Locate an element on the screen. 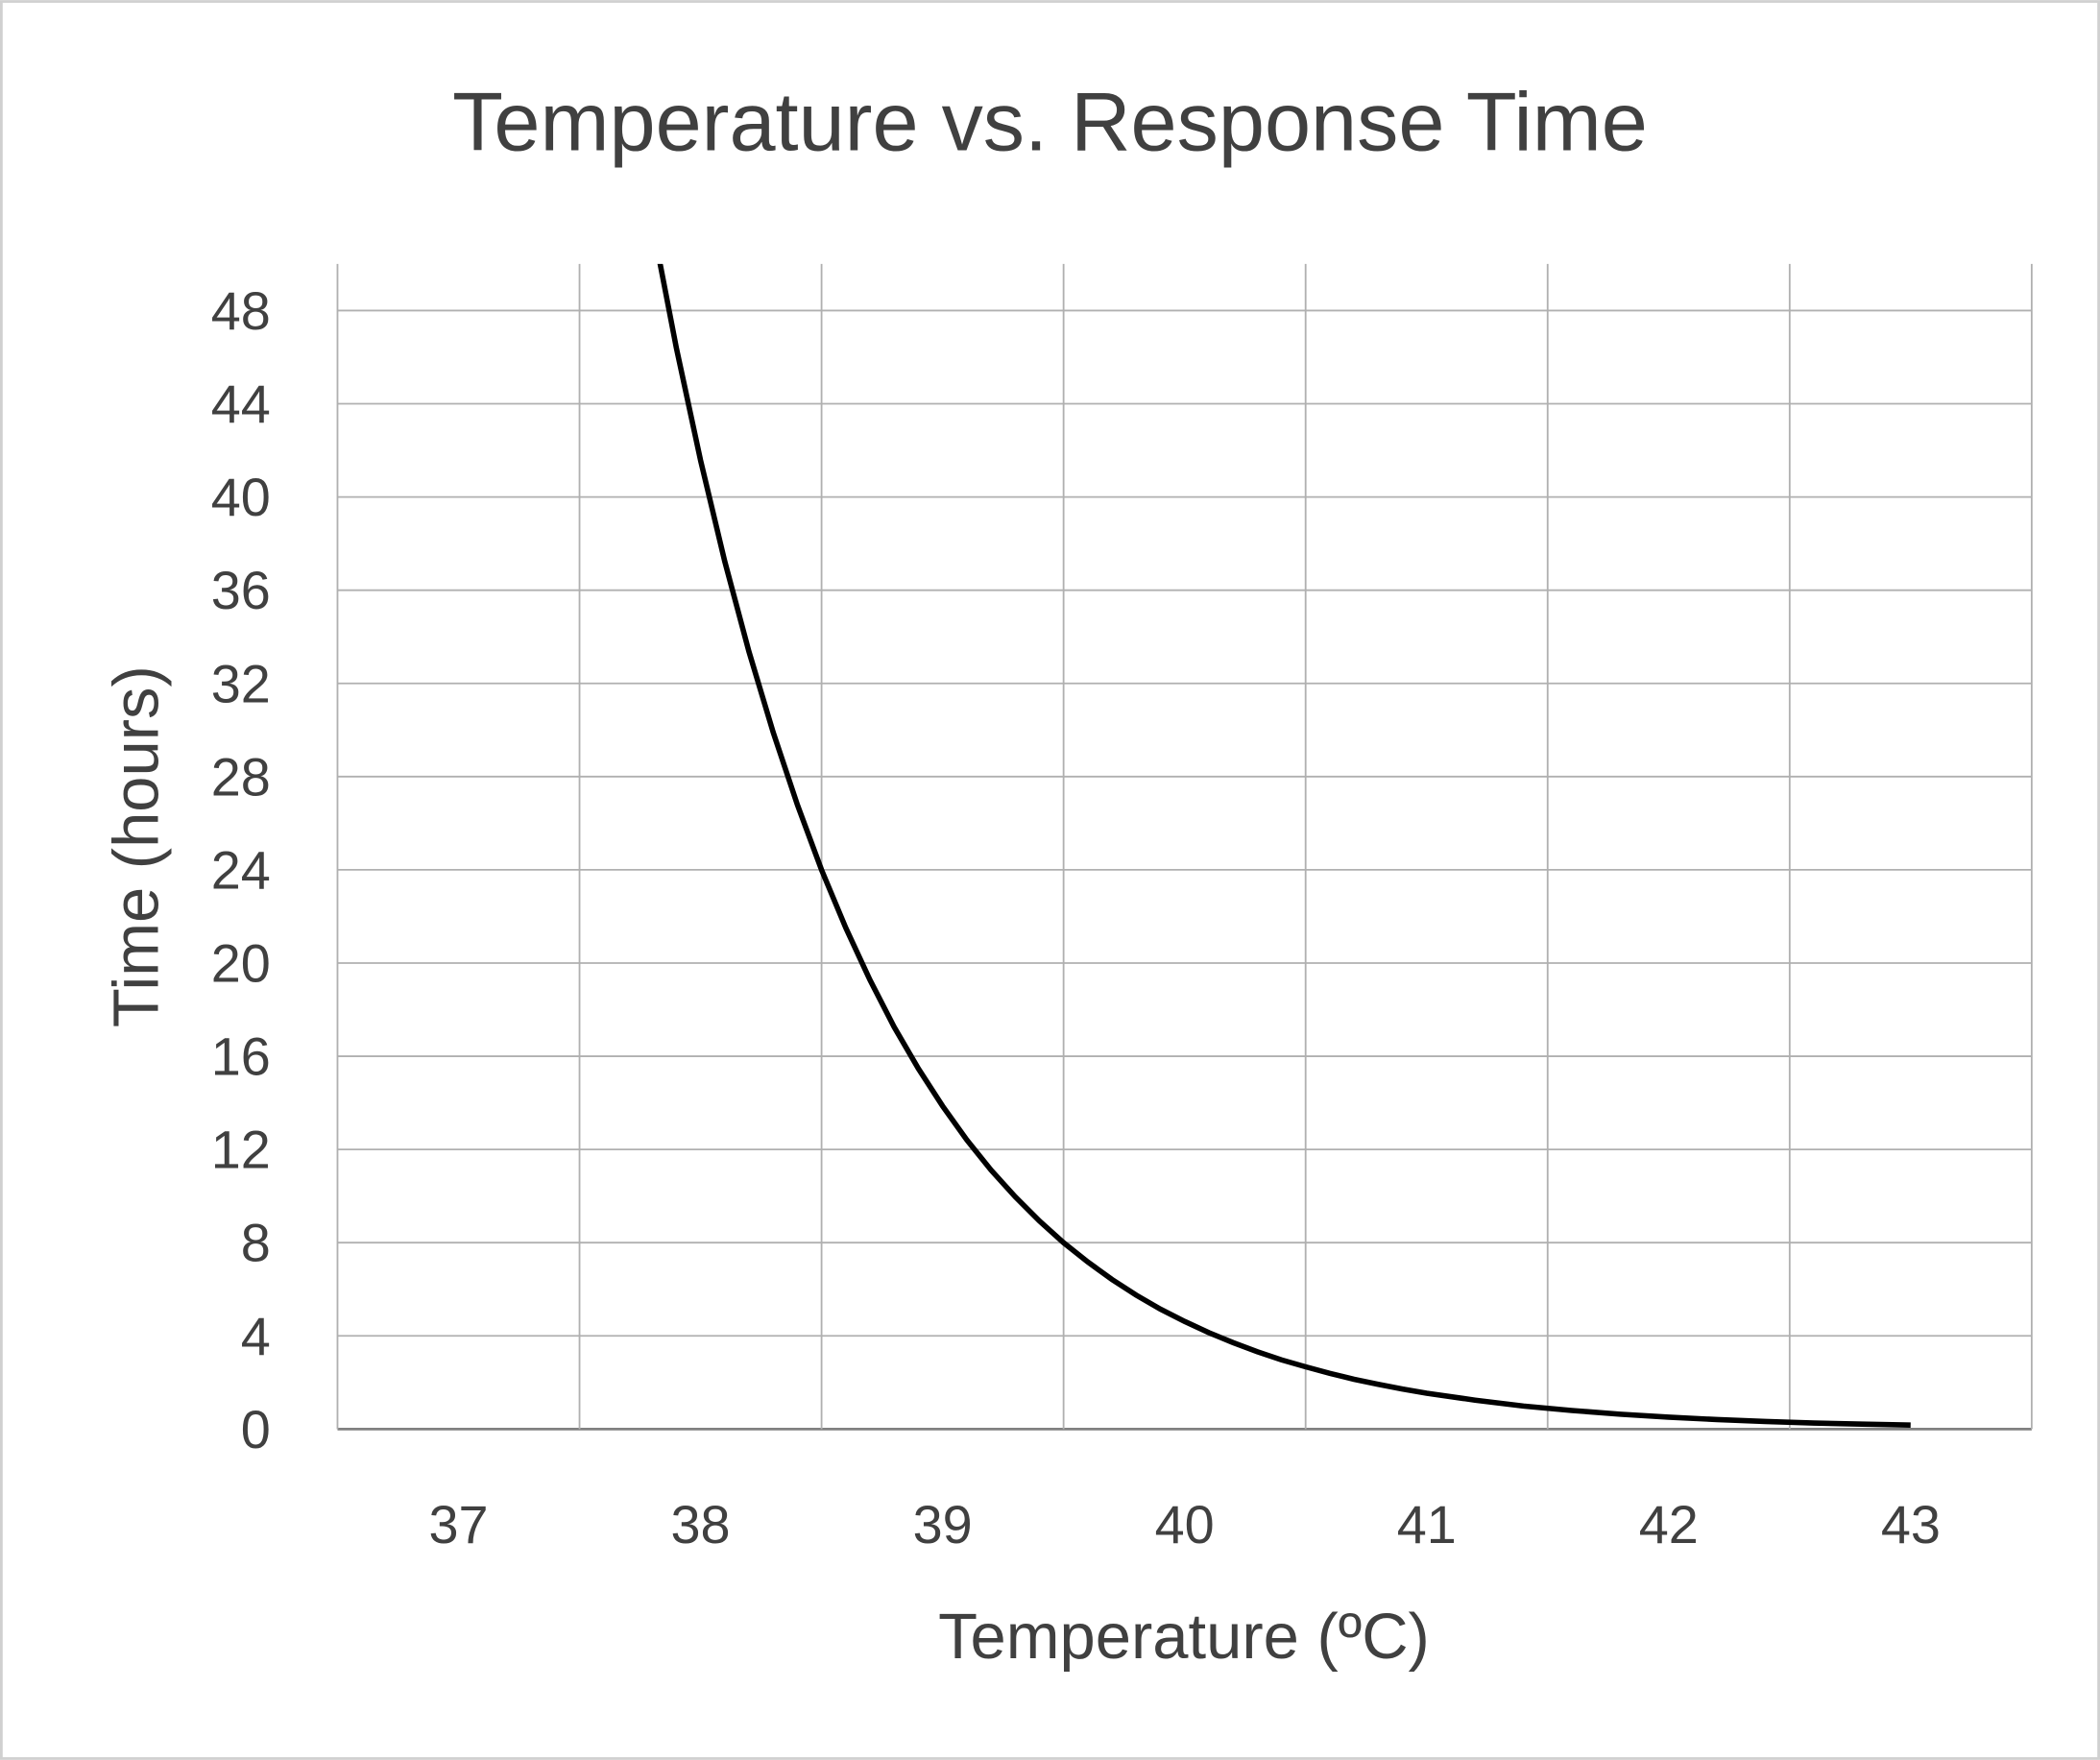 The image size is (2100, 1760). x-axis-label: Temperature (ºC) is located at coordinates (1184, 1637).